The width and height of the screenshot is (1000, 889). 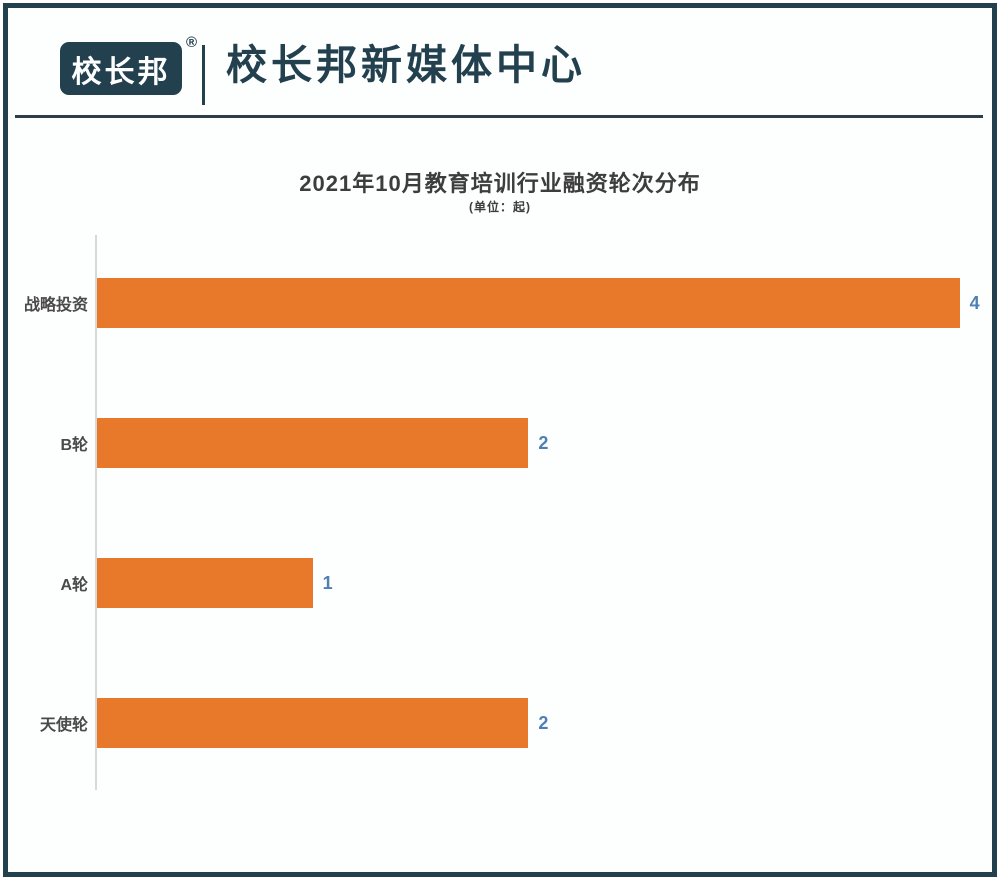 I want to click on registered-trademark-icon: ®, so click(x=192, y=42).